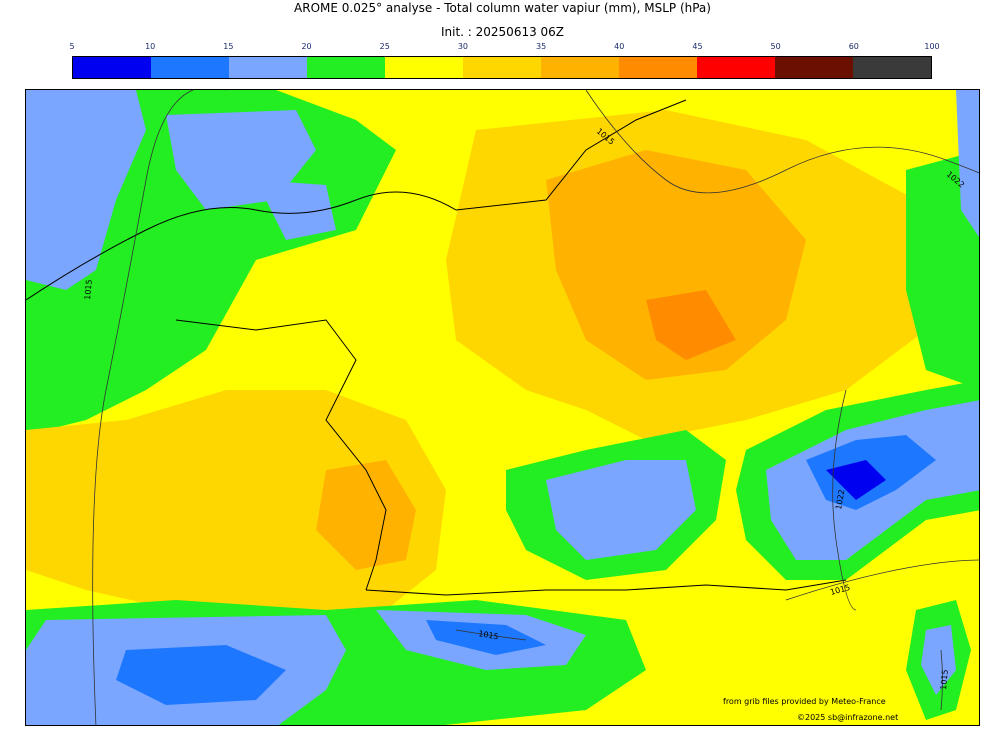 The width and height of the screenshot is (1005, 738). Describe the element at coordinates (72, 46) in the screenshot. I see `colorbar-tick-label: 5` at that location.